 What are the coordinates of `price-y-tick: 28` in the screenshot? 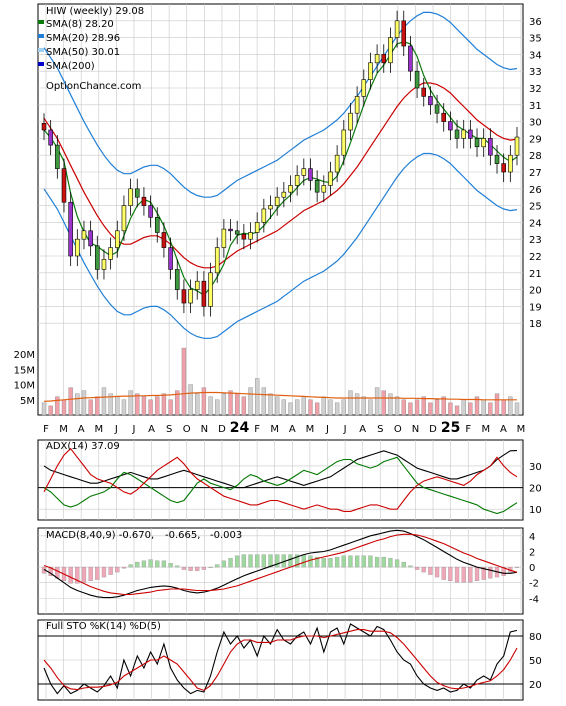 It's located at (535, 156).